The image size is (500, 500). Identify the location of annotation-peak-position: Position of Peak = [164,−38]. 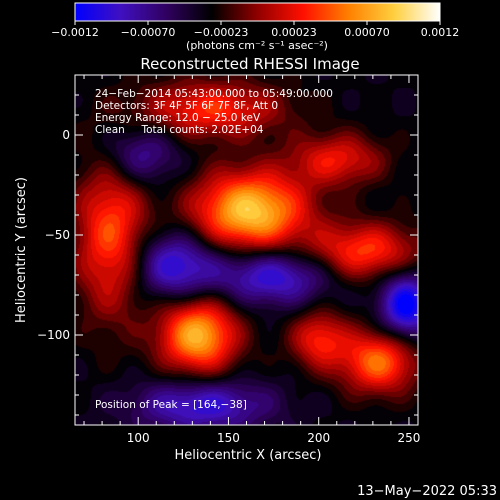
(171, 405).